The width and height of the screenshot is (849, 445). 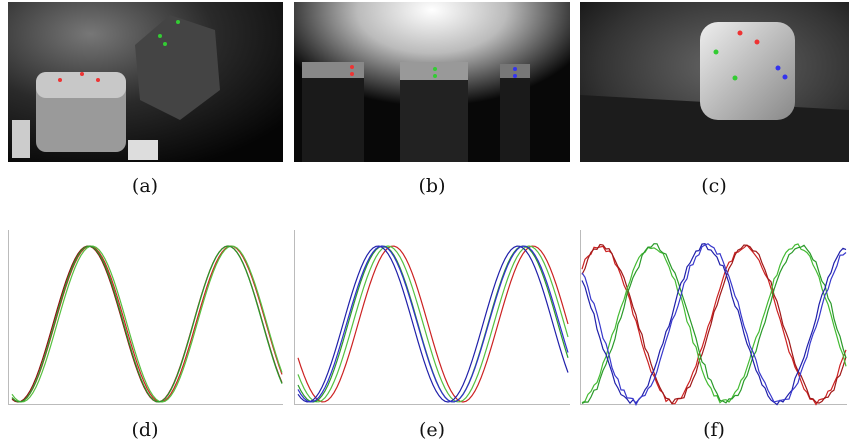 What do you see at coordinates (713, 186) in the screenshot?
I see `caption: (c)` at bounding box center [713, 186].